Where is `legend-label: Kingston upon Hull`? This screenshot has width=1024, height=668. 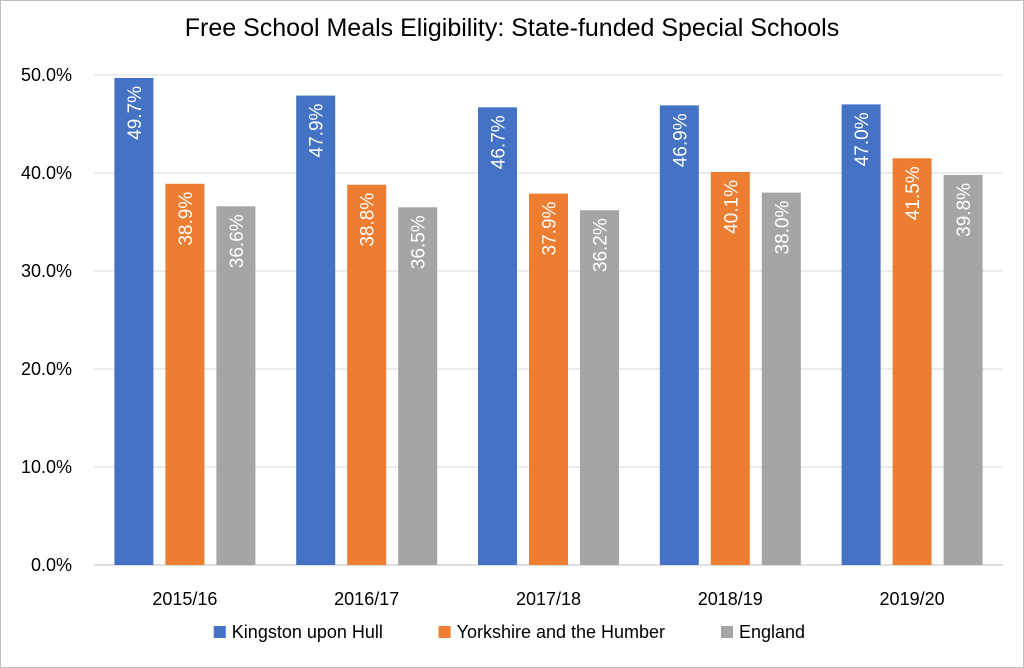
legend-label: Kingston upon Hull is located at coordinates (307, 632).